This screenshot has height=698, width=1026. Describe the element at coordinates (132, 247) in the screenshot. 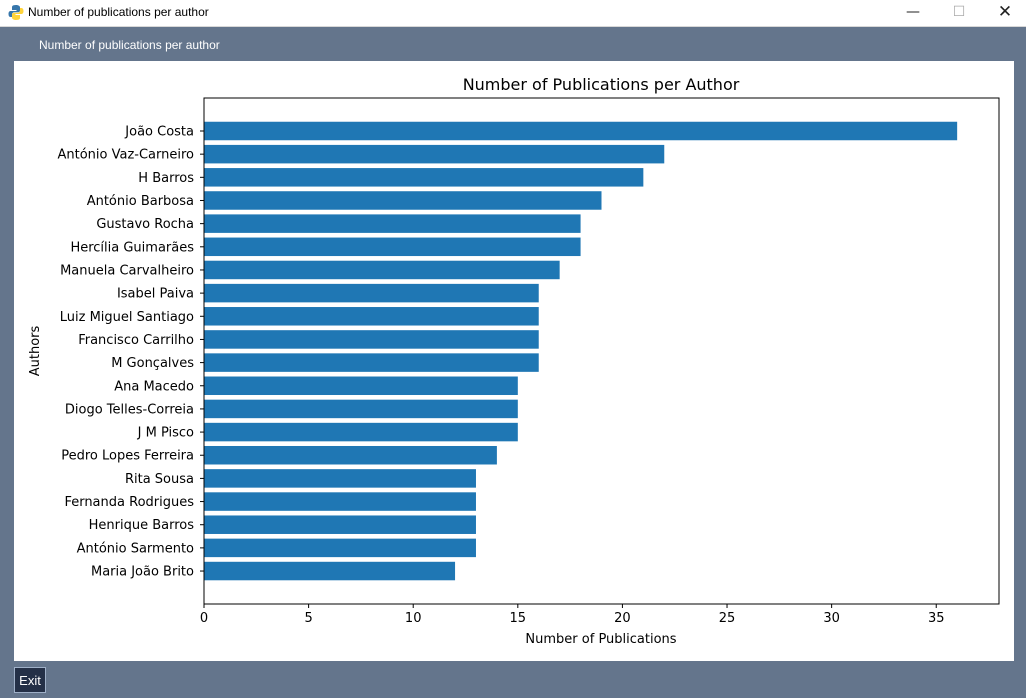

I see `y-tick-label: Hercília Guimarães` at that location.